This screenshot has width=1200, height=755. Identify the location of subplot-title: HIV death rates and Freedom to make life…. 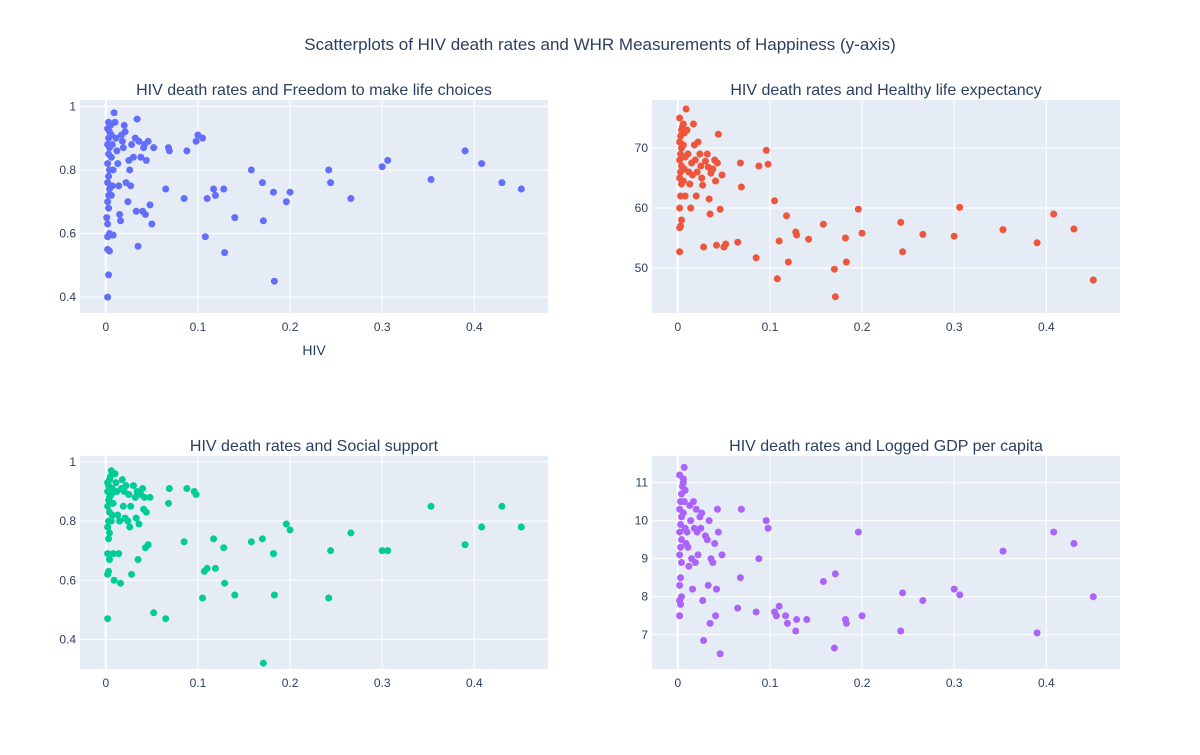
(314, 90).